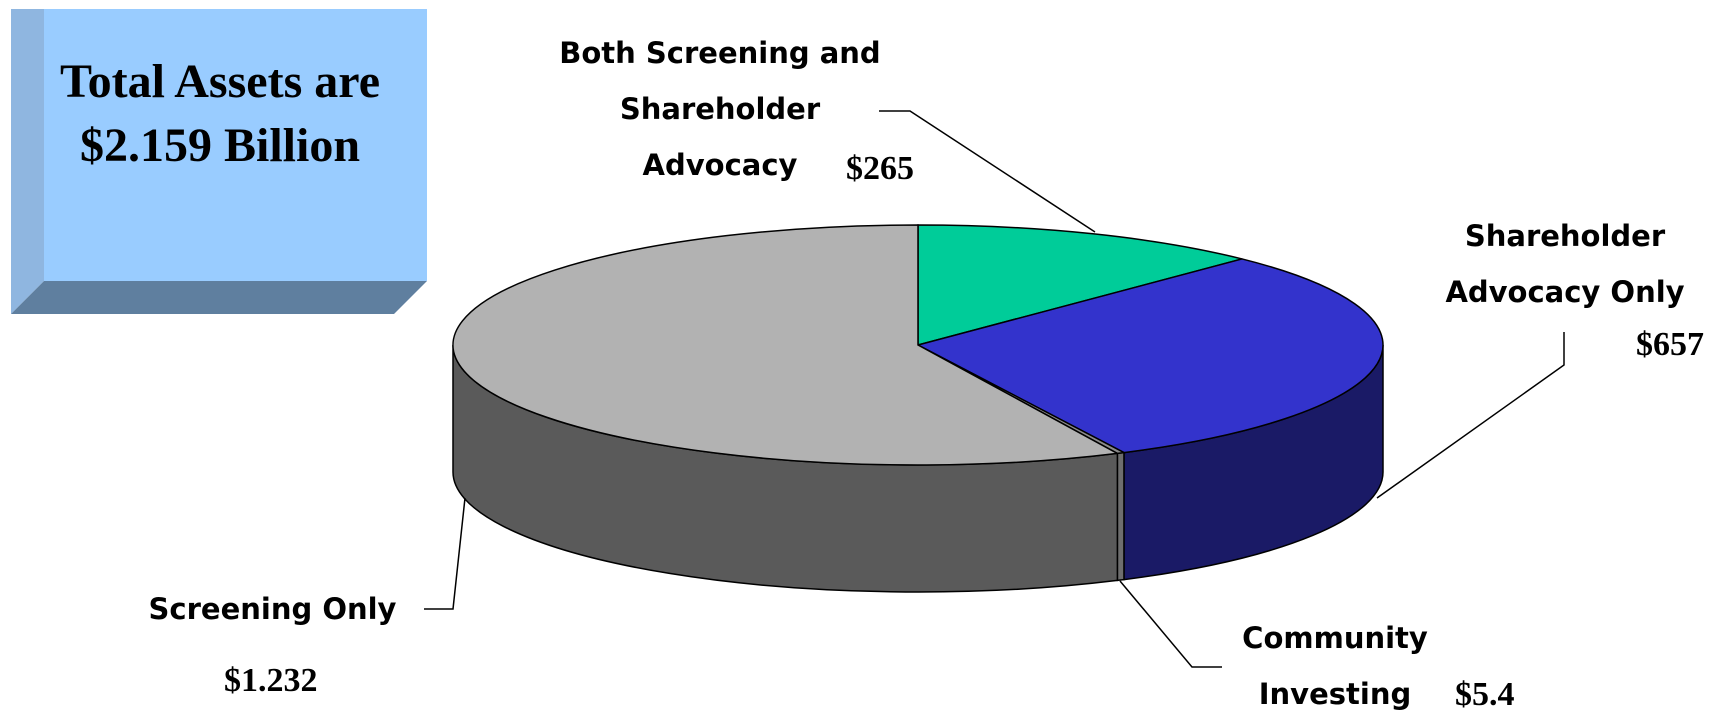 The image size is (1734, 712). Describe the element at coordinates (720, 109) in the screenshot. I see `slice-label: Both Screening and Shareholder Advocacy` at that location.